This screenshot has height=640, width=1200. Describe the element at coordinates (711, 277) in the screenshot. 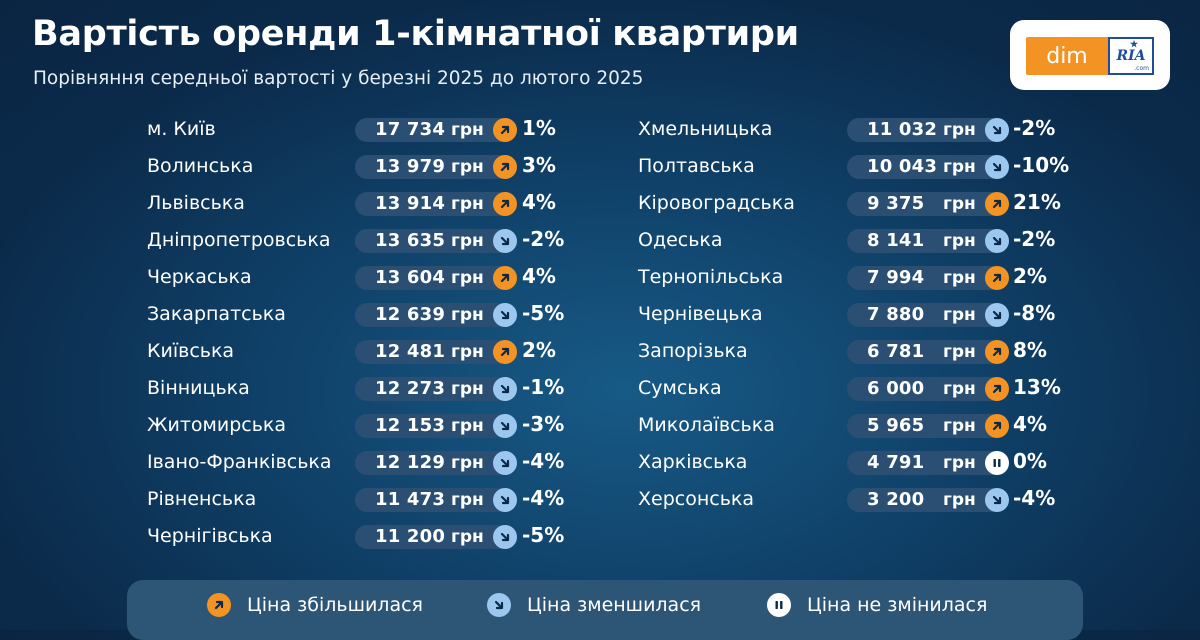

I see `region-name: Тернопільська` at that location.